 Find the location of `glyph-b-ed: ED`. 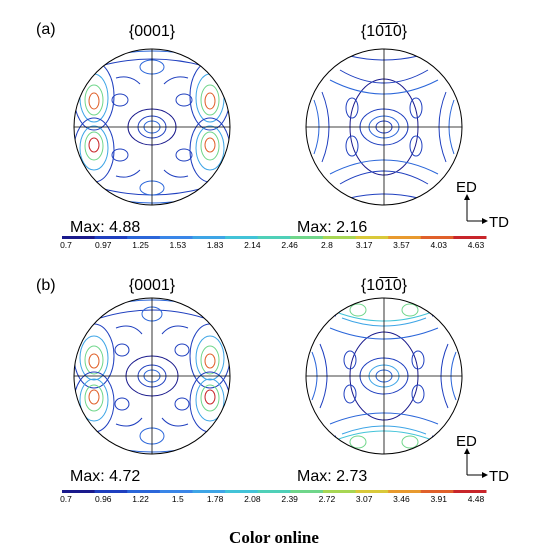

glyph-b-ed: ED is located at coordinates (466, 441).